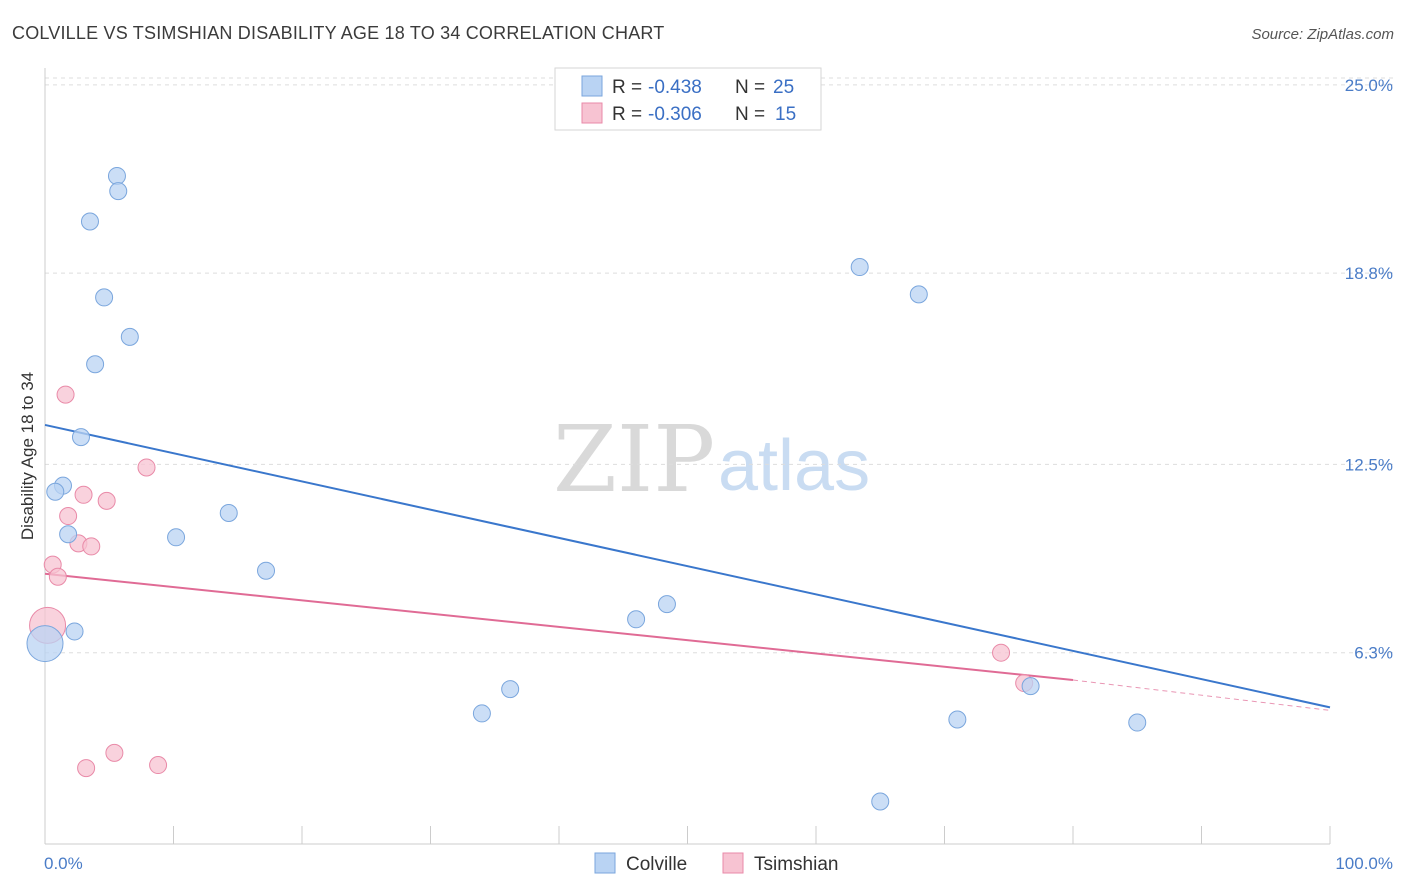 Image resolution: width=1406 pixels, height=892 pixels. I want to click on trend-line-tsimshian-extension, so click(1201, 695).